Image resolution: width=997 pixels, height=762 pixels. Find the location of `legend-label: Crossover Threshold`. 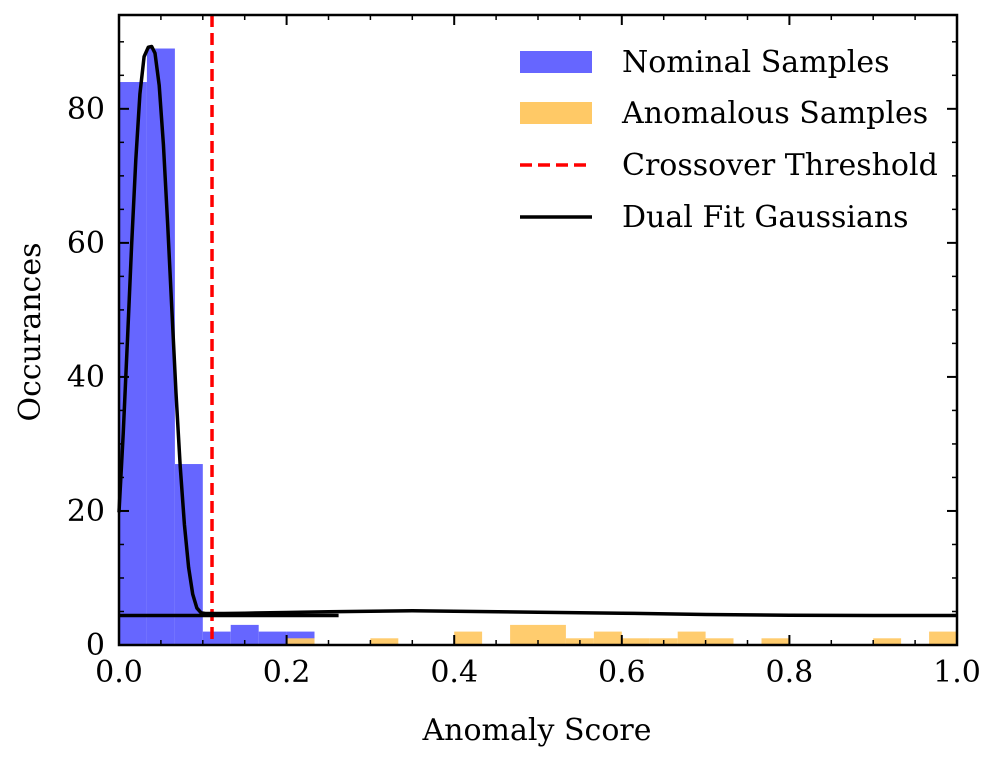

legend-label: Crossover Threshold is located at coordinates (780, 165).